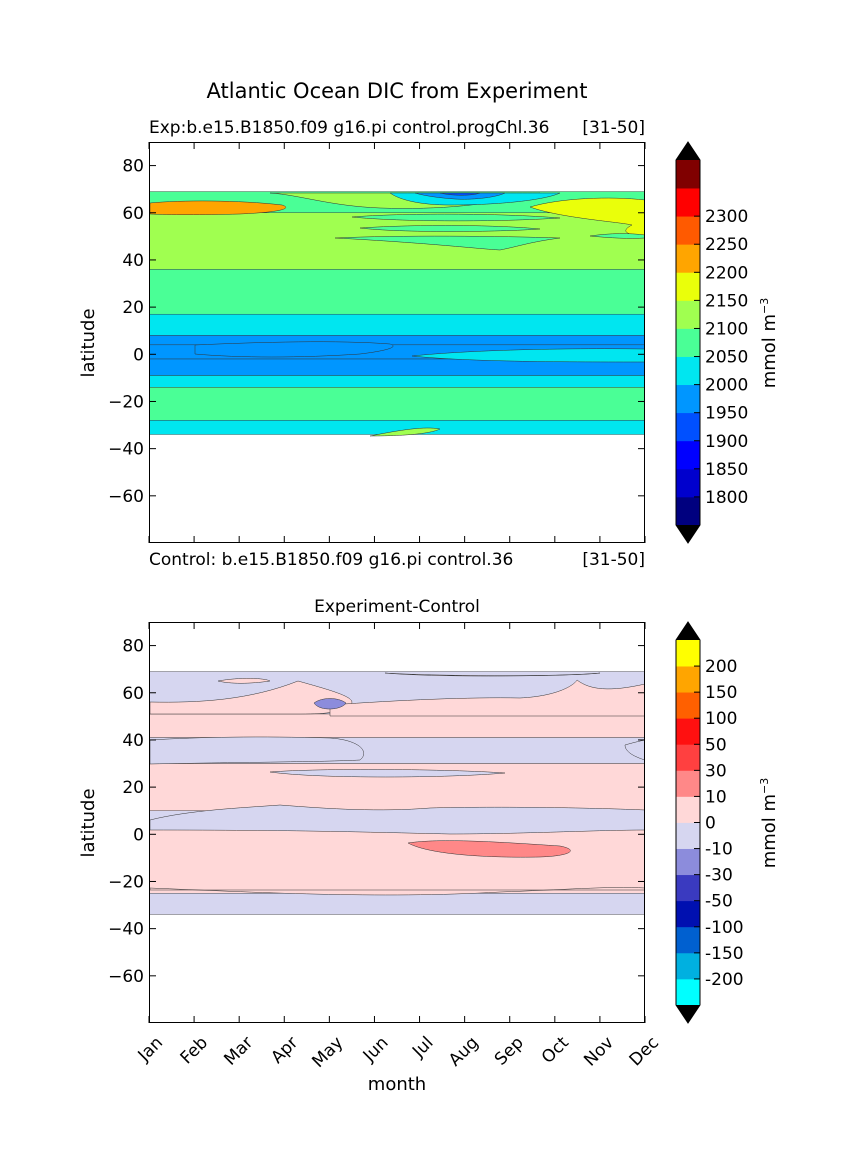 The width and height of the screenshot is (861, 1174). I want to click on bottom-xtick-label: Mar, so click(238, 1051).